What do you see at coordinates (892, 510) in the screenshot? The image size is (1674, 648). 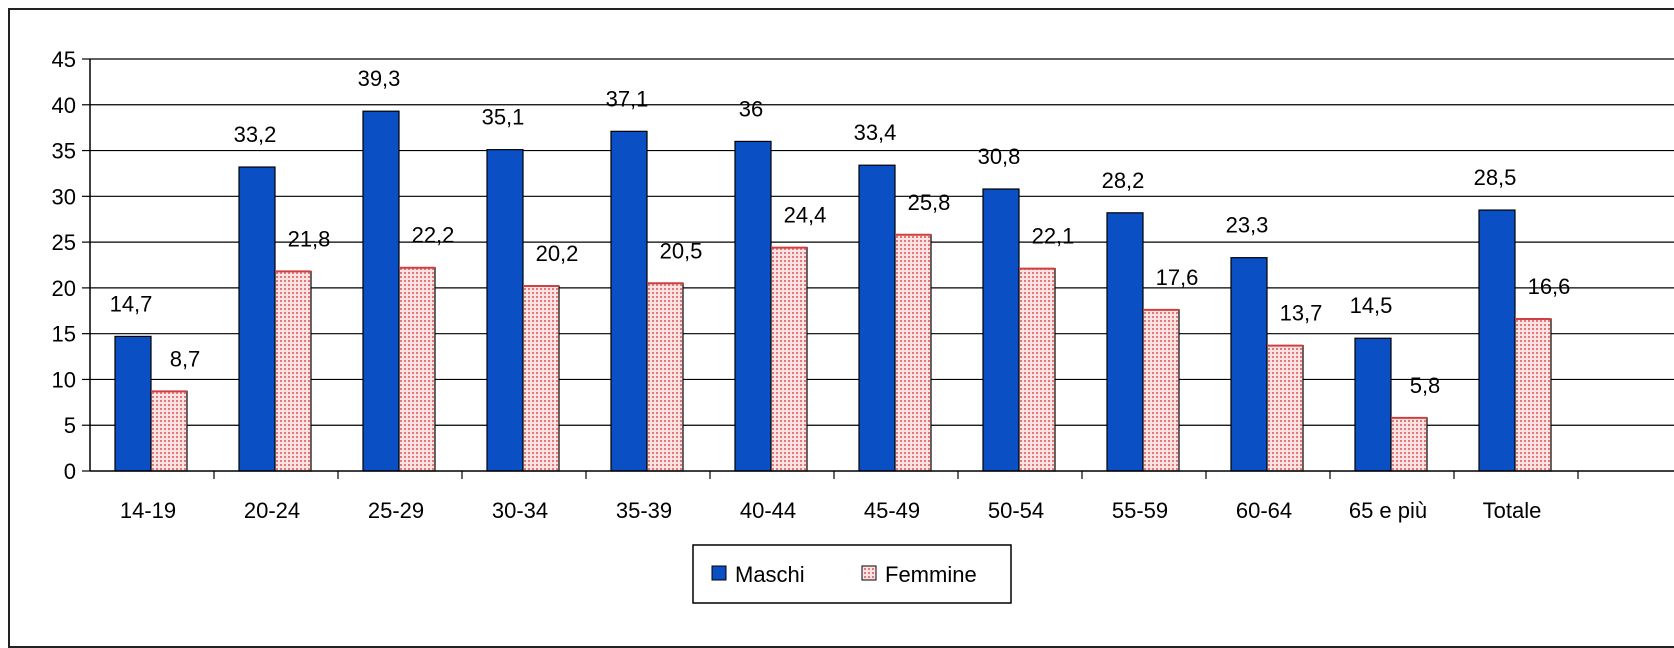 I see `x-tick-label: 45-49` at bounding box center [892, 510].